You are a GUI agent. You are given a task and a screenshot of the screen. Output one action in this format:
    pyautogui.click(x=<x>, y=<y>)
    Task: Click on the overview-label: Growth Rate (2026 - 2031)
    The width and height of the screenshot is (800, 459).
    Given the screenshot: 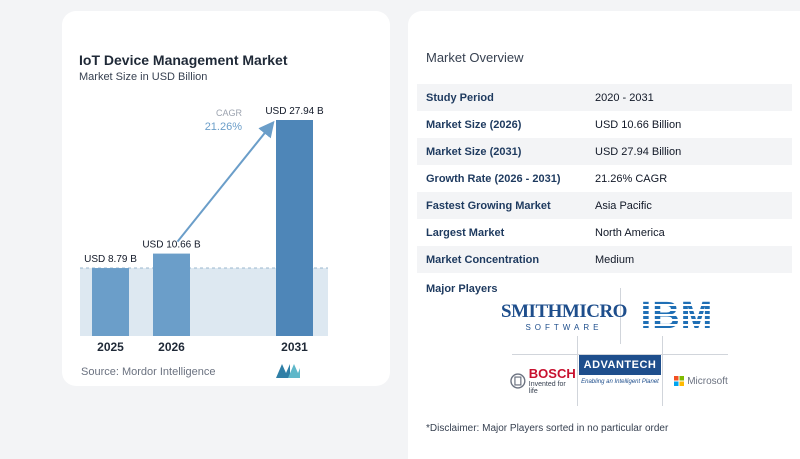 What is the action you would take?
    pyautogui.click(x=493, y=178)
    